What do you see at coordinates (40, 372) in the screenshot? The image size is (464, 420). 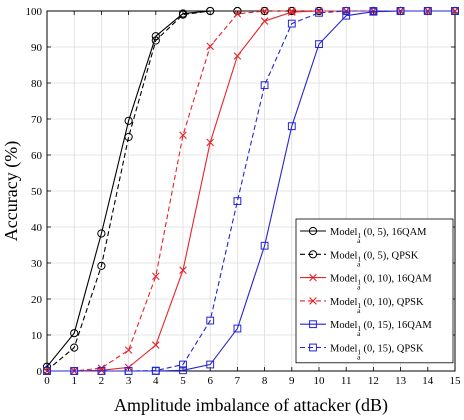 I see `y-tick-label: 0` at bounding box center [40, 372].